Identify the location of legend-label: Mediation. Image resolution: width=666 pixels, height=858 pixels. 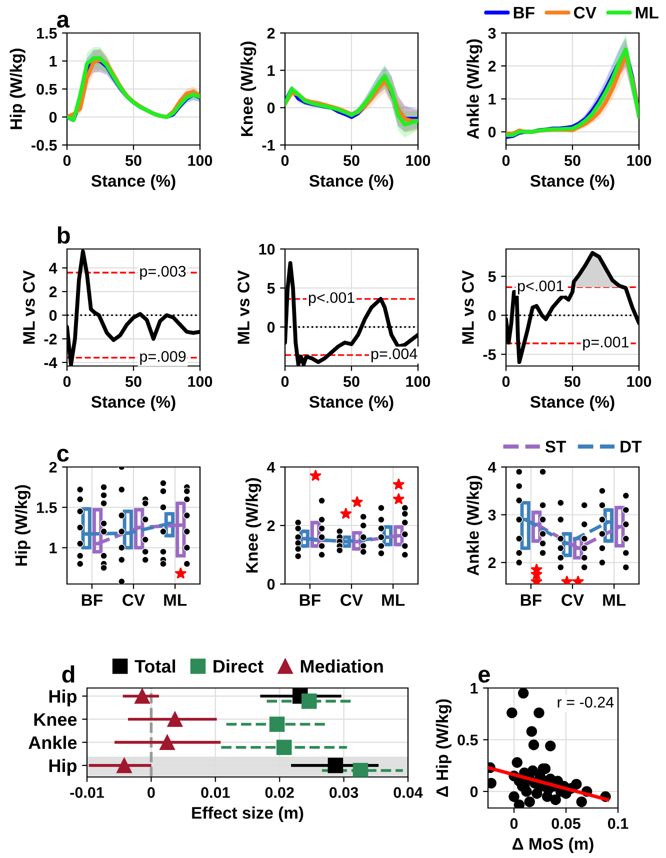
(341, 666).